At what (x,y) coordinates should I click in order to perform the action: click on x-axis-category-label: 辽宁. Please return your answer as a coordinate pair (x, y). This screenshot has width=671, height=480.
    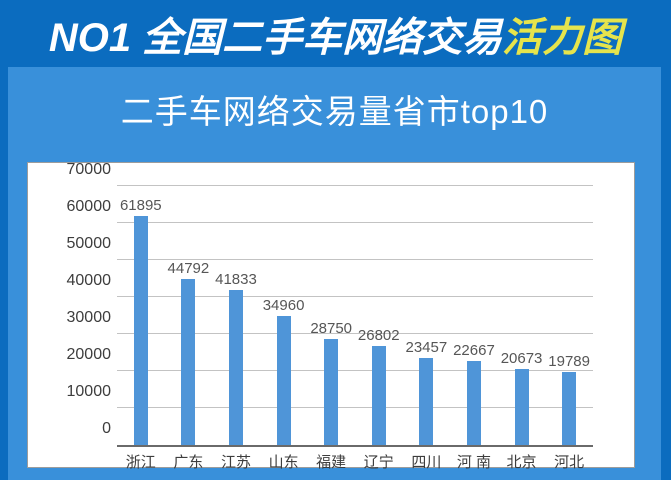
    Looking at the image, I should click on (378, 462).